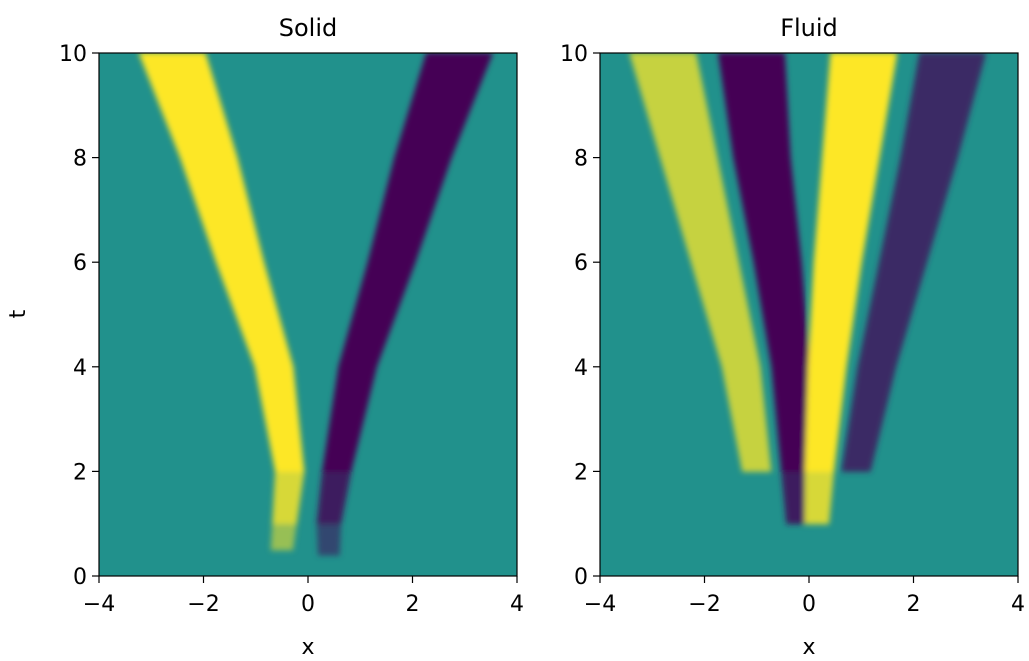 Image resolution: width=1029 pixels, height=661 pixels. What do you see at coordinates (308, 28) in the screenshot?
I see `panel-title: Solid` at bounding box center [308, 28].